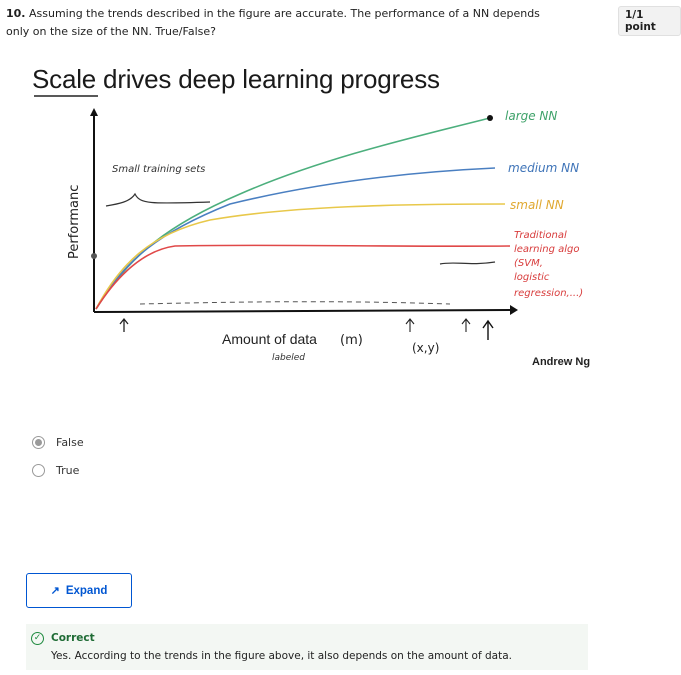 This screenshot has width=681, height=675. Describe the element at coordinates (158, 169) in the screenshot. I see `small-sets-note: Small training sets` at that location.